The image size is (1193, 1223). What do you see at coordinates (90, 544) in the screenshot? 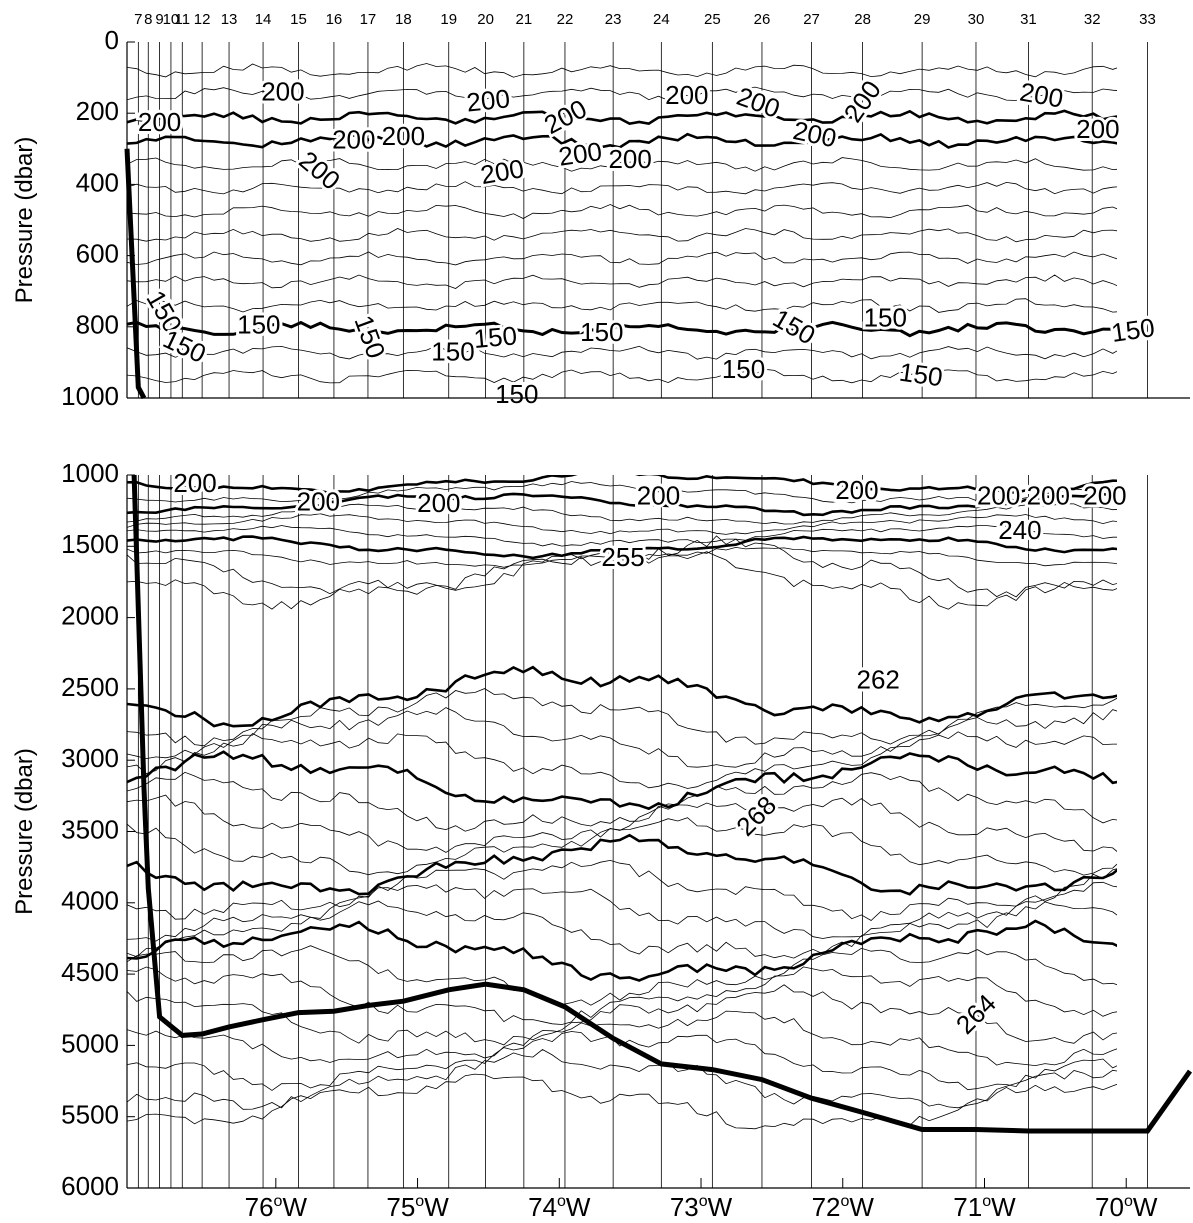
I see `y-tick-label: 1500` at bounding box center [90, 544].